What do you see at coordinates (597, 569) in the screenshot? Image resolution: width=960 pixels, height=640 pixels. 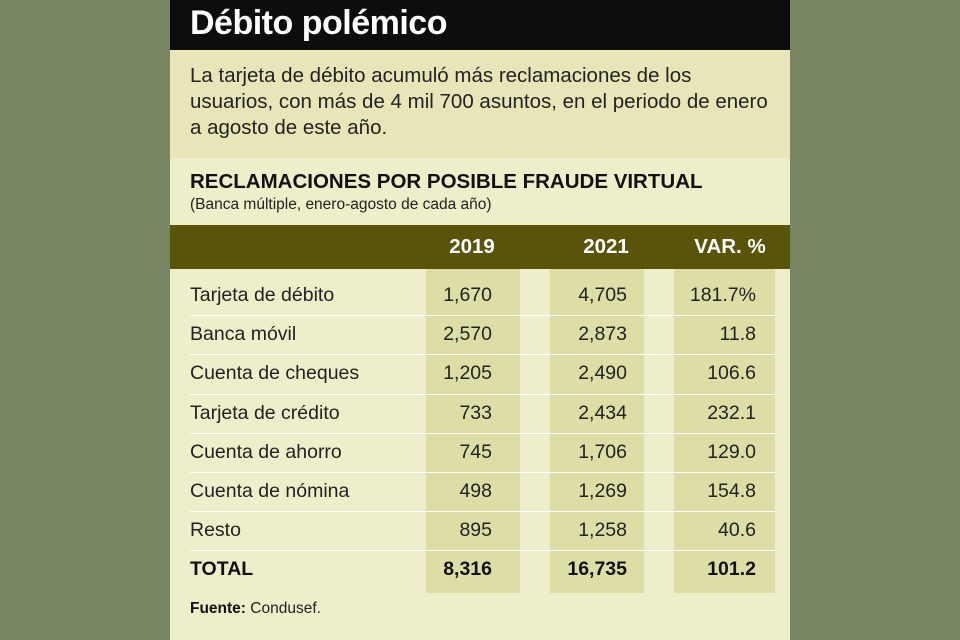 I see `total-v2021-value: 16,735` at bounding box center [597, 569].